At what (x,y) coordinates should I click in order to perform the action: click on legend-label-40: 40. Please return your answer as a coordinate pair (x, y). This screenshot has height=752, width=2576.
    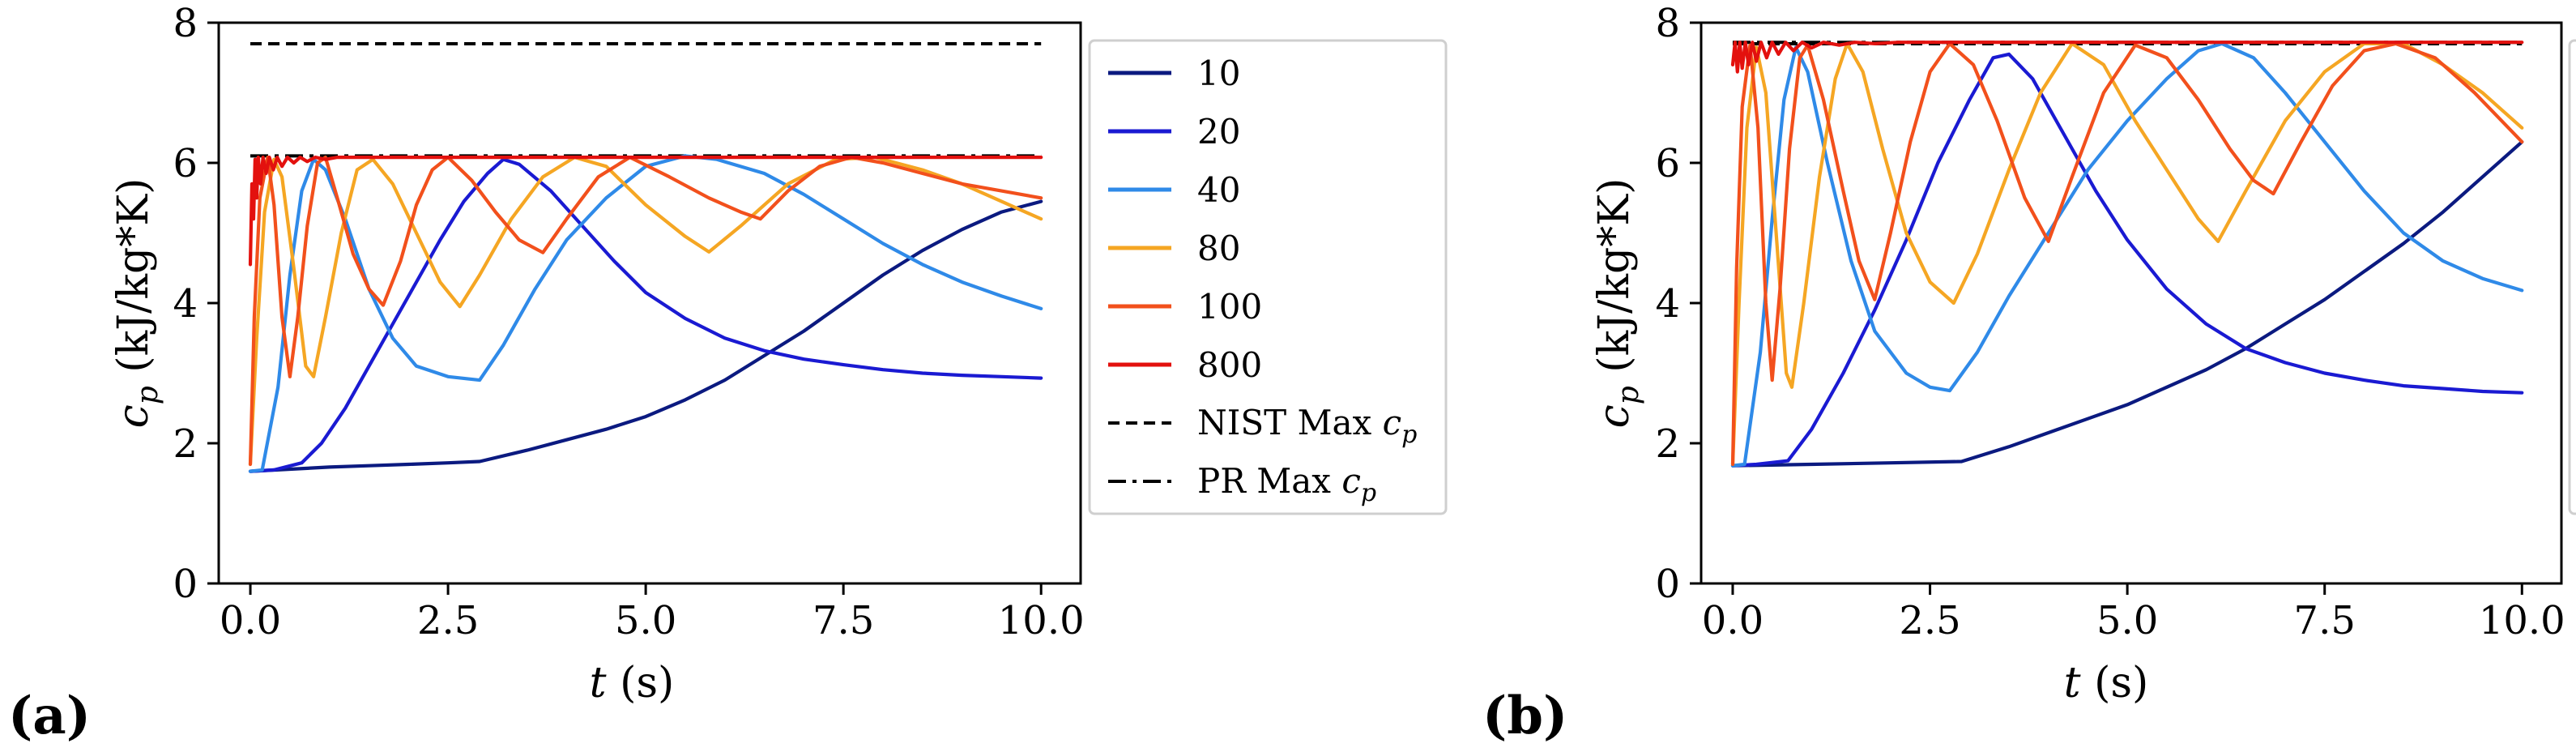
    Looking at the image, I should click on (1219, 190).